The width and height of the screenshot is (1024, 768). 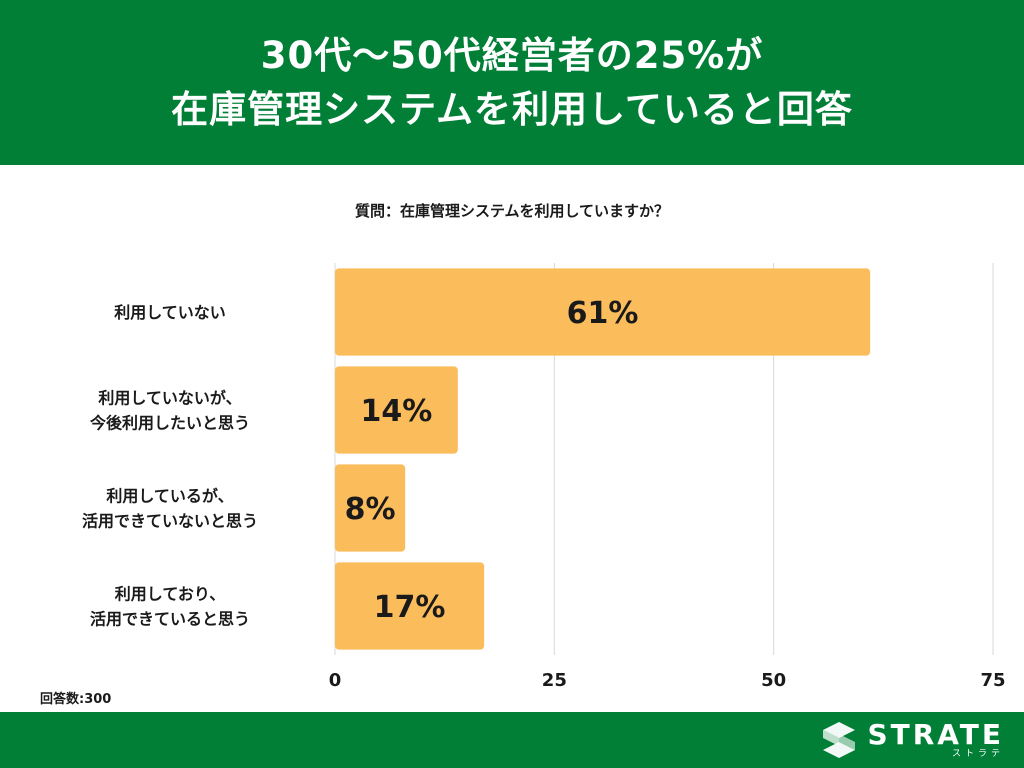 I want to click on response-count: 回答数:300, so click(x=76, y=699).